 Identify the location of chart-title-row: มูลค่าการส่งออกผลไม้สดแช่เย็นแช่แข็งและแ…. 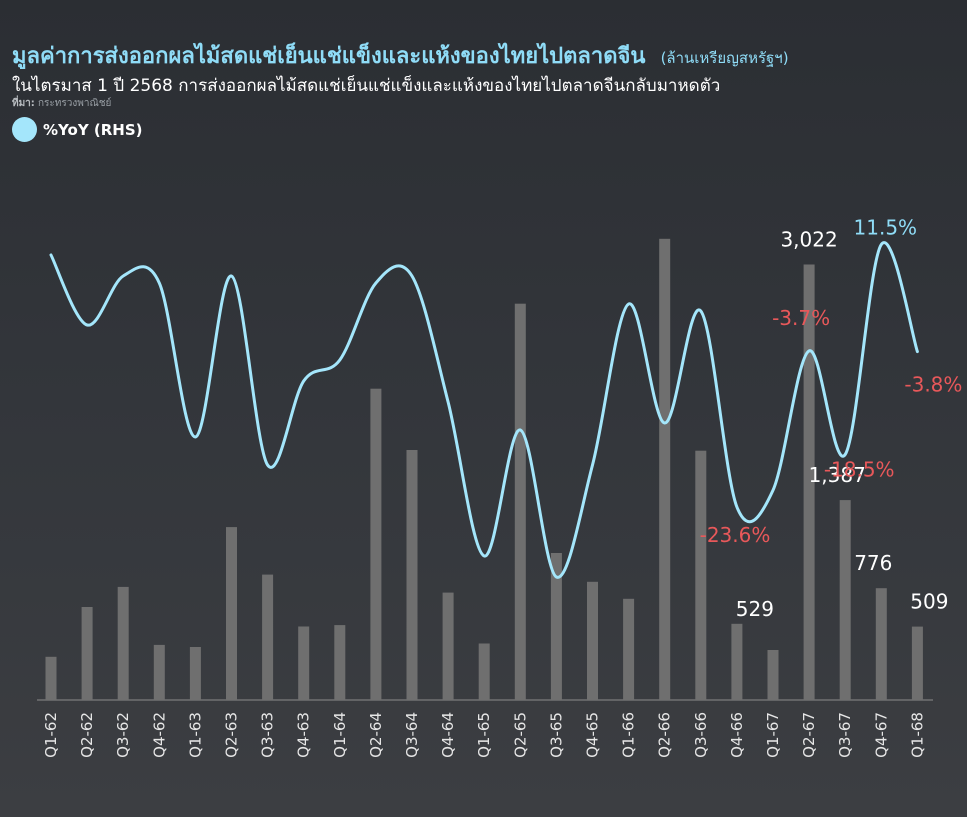
(400, 55).